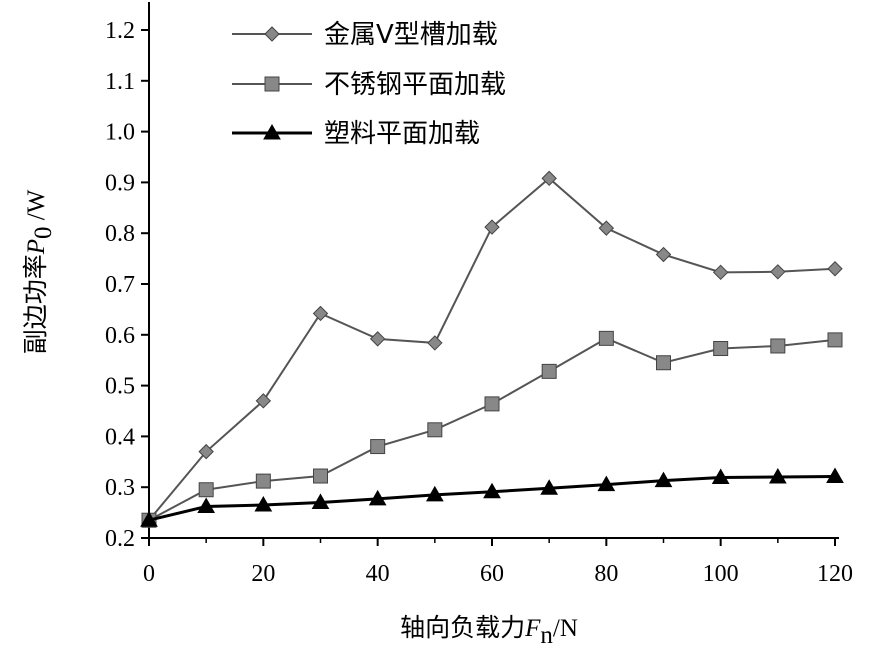 This screenshot has height=650, width=893. Describe the element at coordinates (492, 574) in the screenshot. I see `x-tick-label: 60` at that location.